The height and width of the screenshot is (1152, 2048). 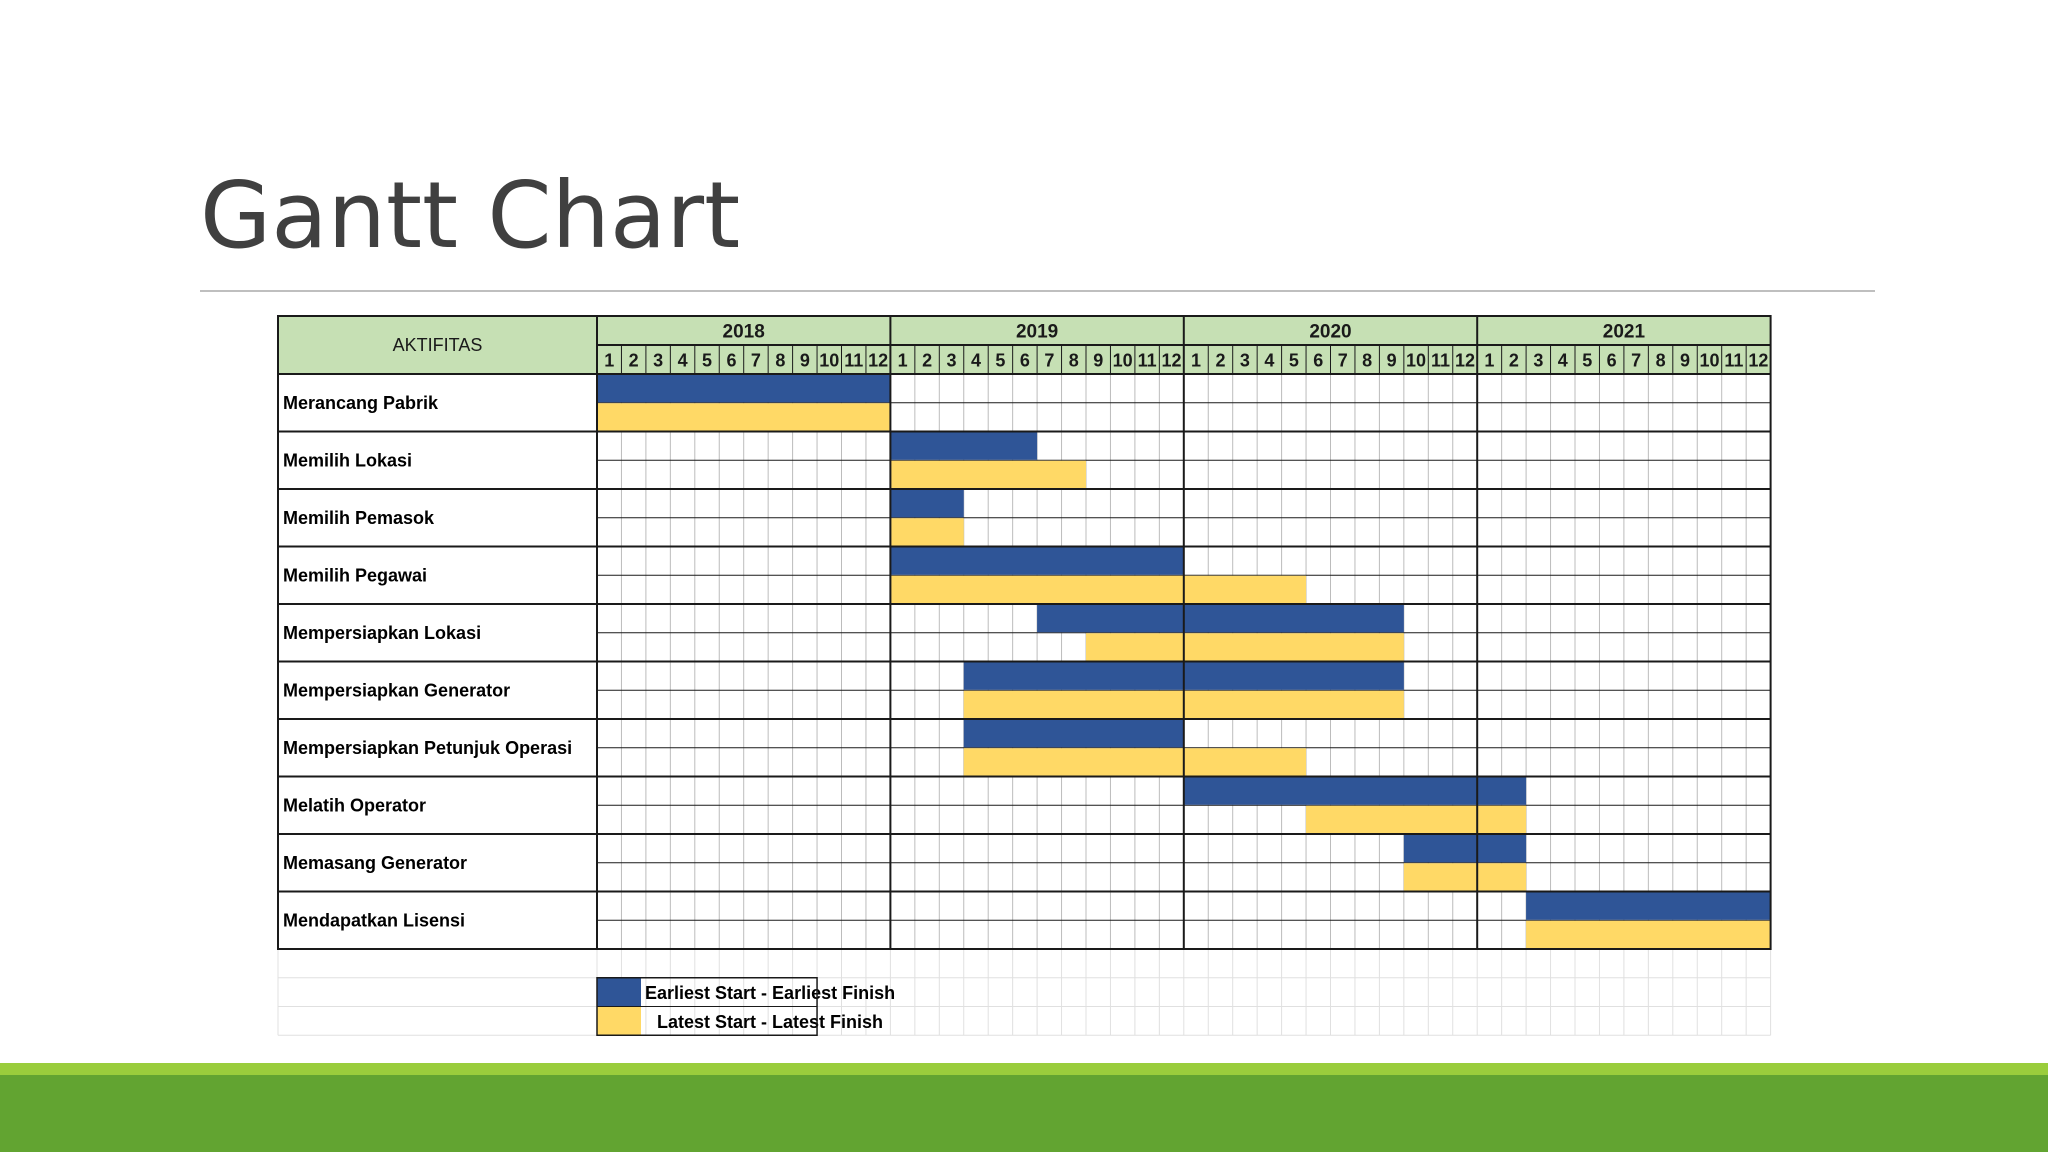 I want to click on activity-label: Mempersiapkan Generator, so click(x=396, y=690).